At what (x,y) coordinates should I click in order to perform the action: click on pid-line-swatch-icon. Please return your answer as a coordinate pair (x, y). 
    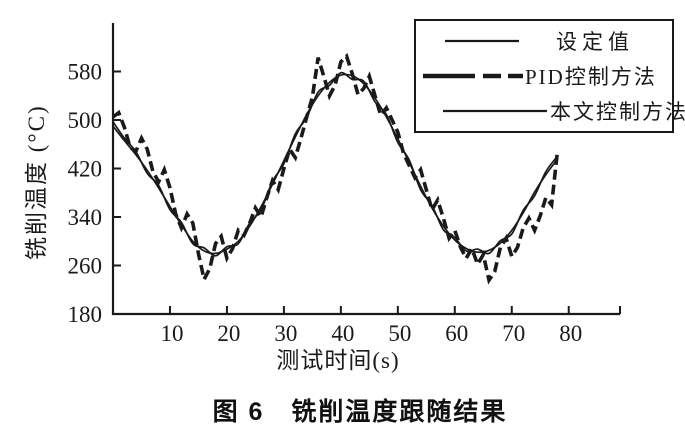
    Looking at the image, I should click on (473, 76).